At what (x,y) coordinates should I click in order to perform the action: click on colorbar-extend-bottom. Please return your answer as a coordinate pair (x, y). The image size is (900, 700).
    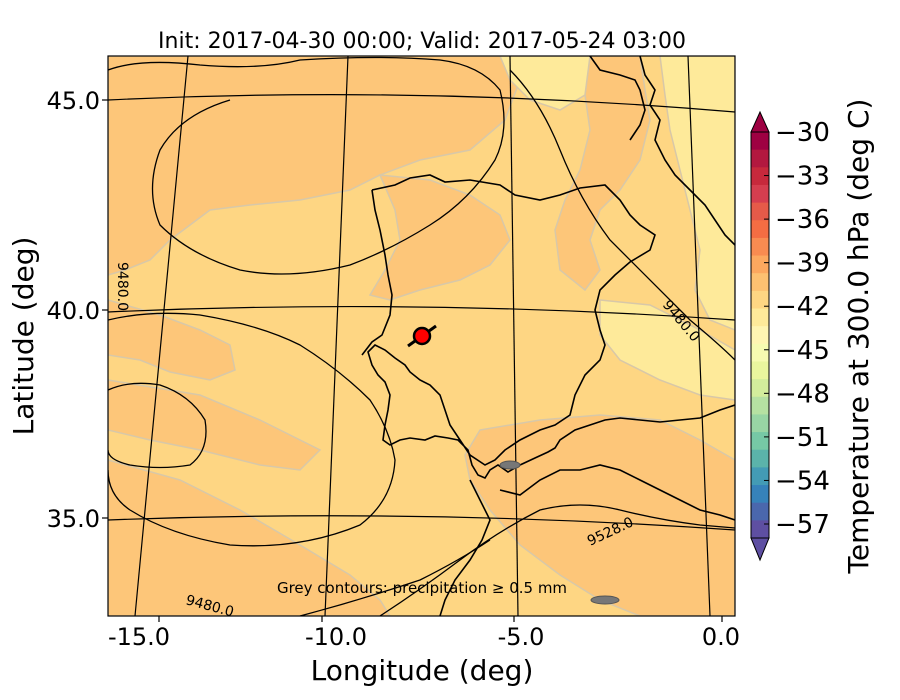
    Looking at the image, I should click on (760, 549).